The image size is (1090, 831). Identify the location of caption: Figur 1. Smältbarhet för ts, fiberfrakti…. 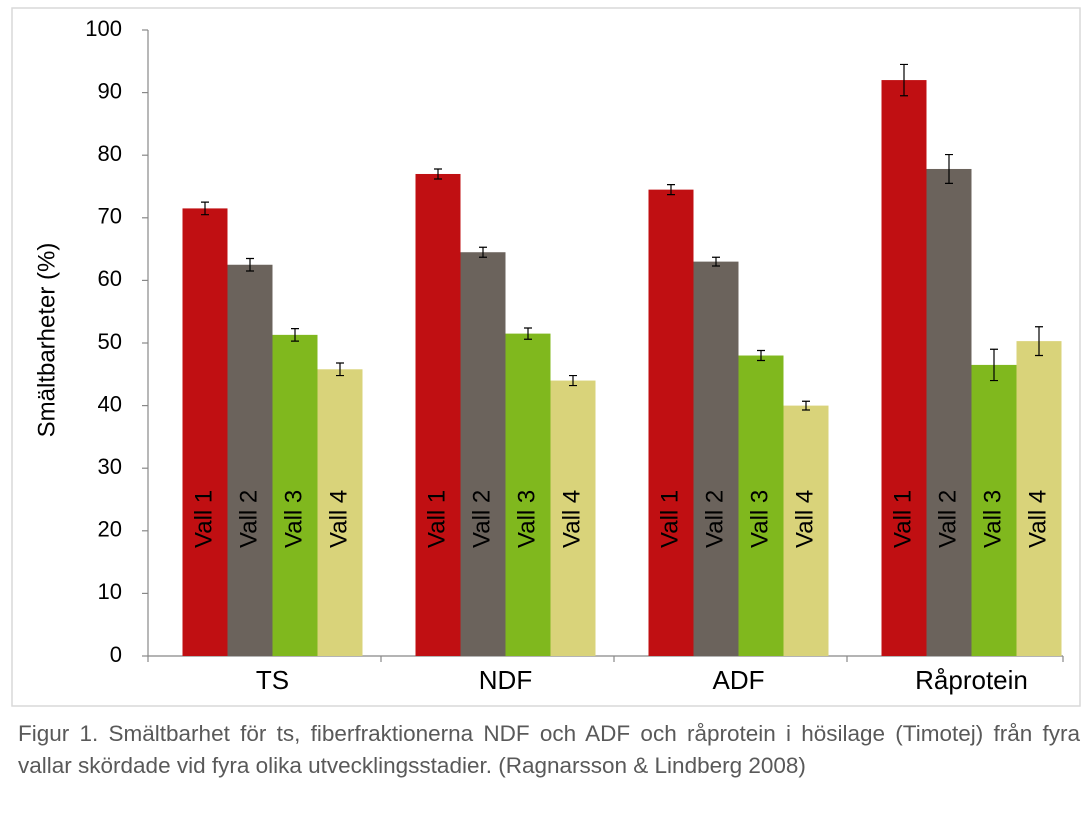
(549, 749).